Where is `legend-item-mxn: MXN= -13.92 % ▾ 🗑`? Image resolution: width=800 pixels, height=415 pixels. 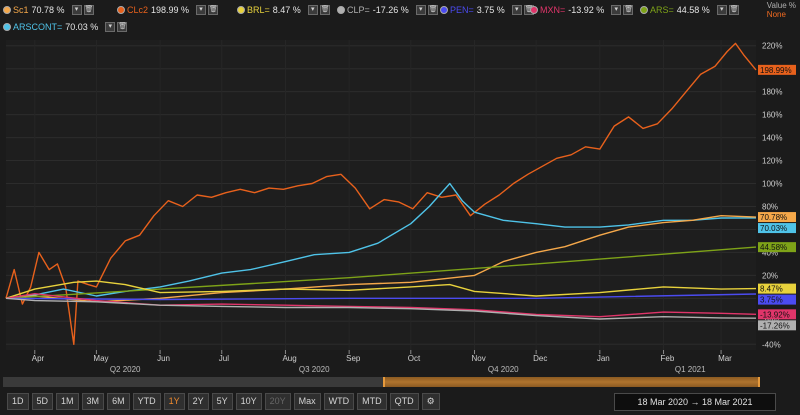 legend-item-mxn: MXN= -13.92 % ▾ 🗑 is located at coordinates (582, 10).